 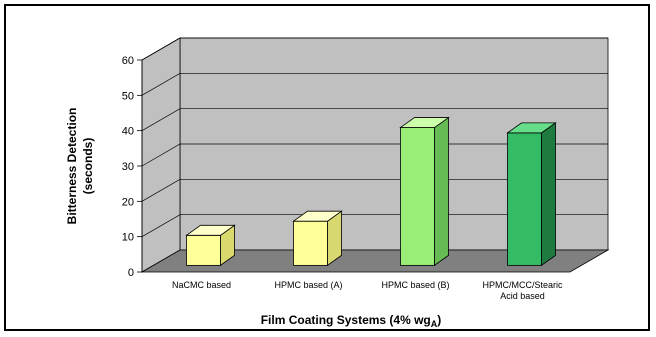 I want to click on floor, so click(x=375, y=261).